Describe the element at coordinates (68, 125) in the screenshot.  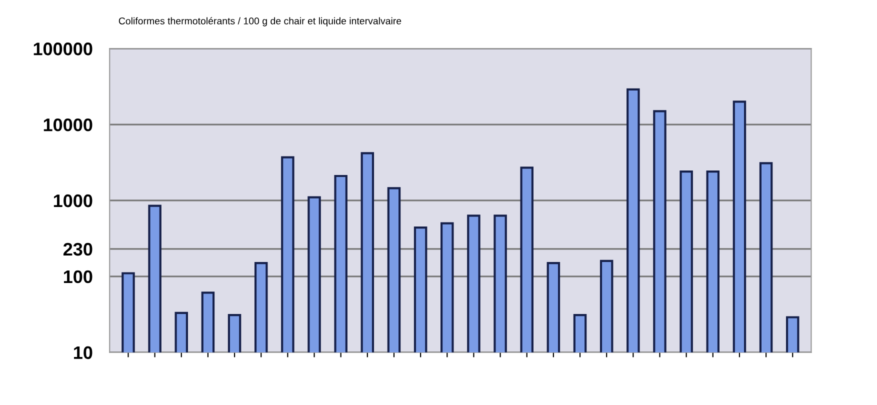
I see `y-tick-label: 10000` at that location.